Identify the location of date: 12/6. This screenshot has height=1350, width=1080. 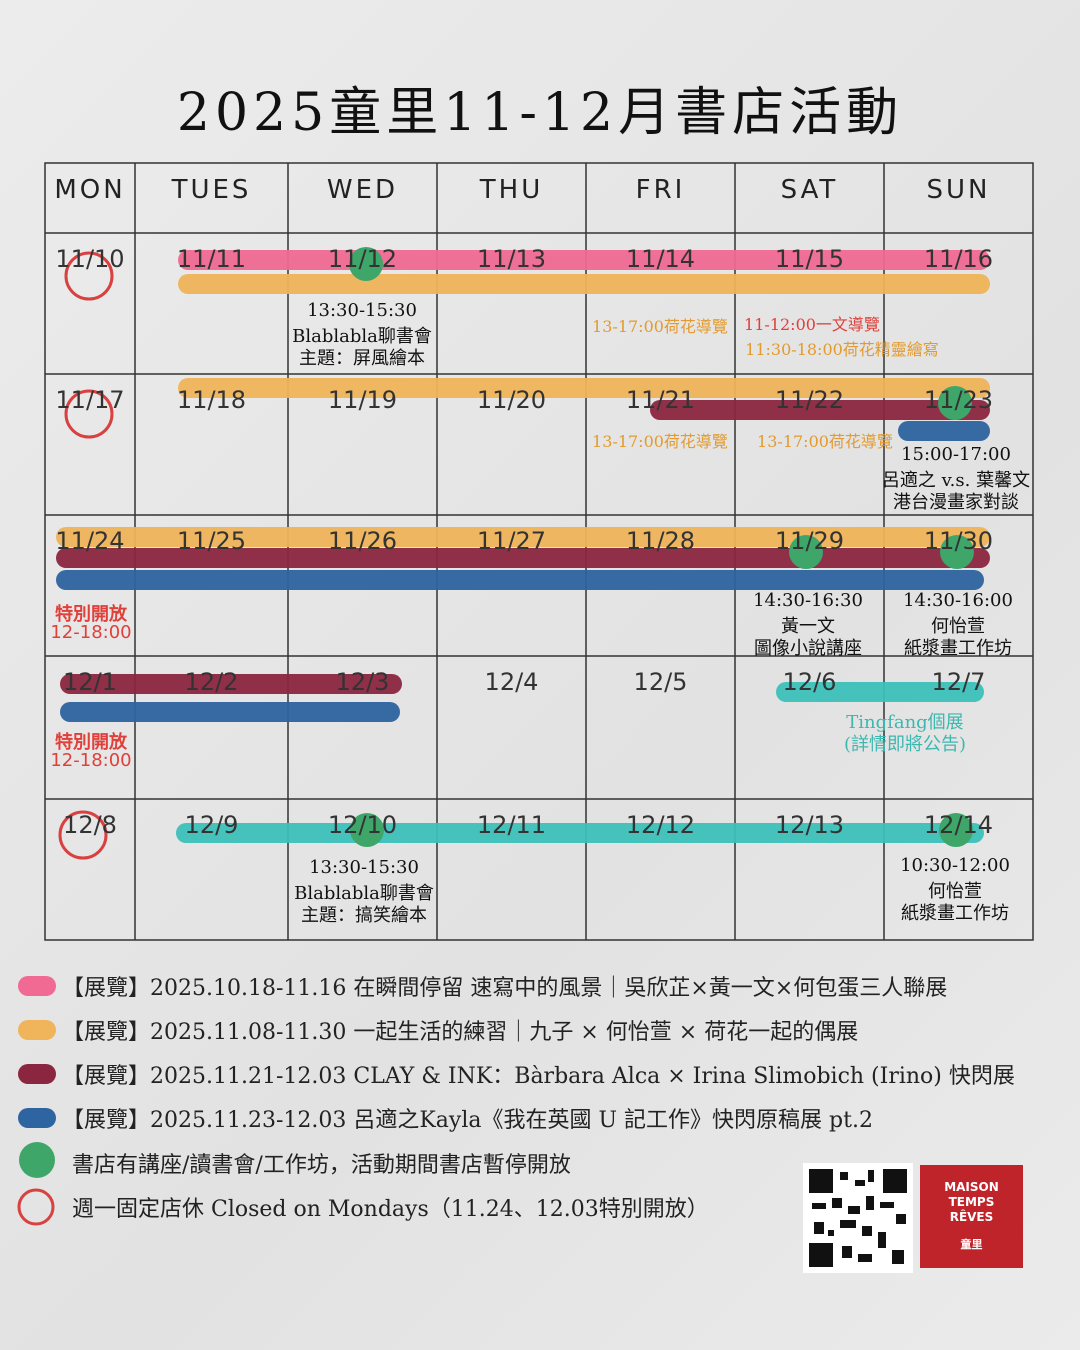
(809, 682).